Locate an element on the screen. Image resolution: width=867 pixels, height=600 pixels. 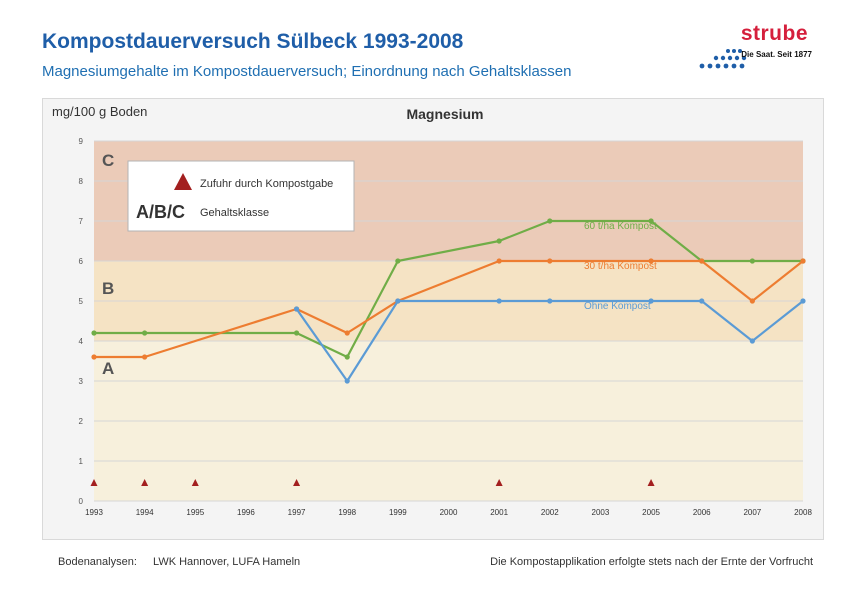
logo-tagline: Die Saat. Seit 1877 is located at coordinates (776, 54).